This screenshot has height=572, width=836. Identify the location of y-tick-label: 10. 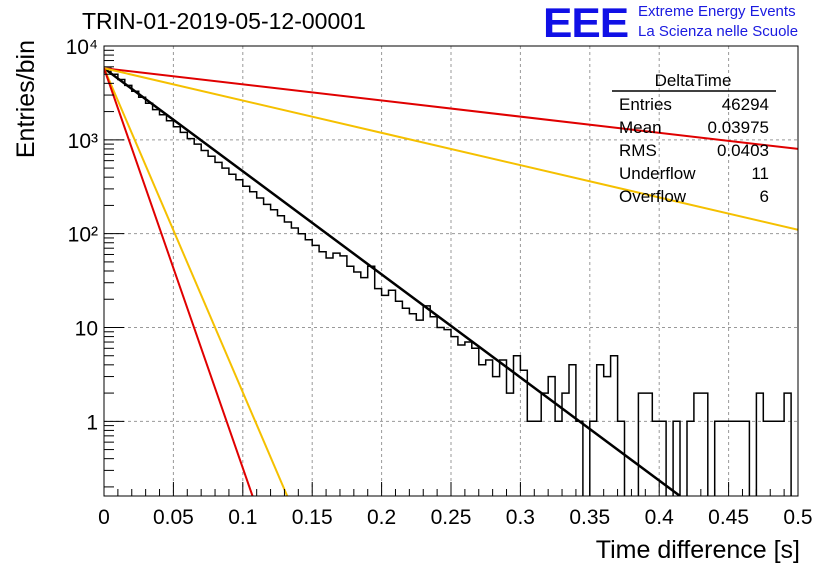
(86, 328).